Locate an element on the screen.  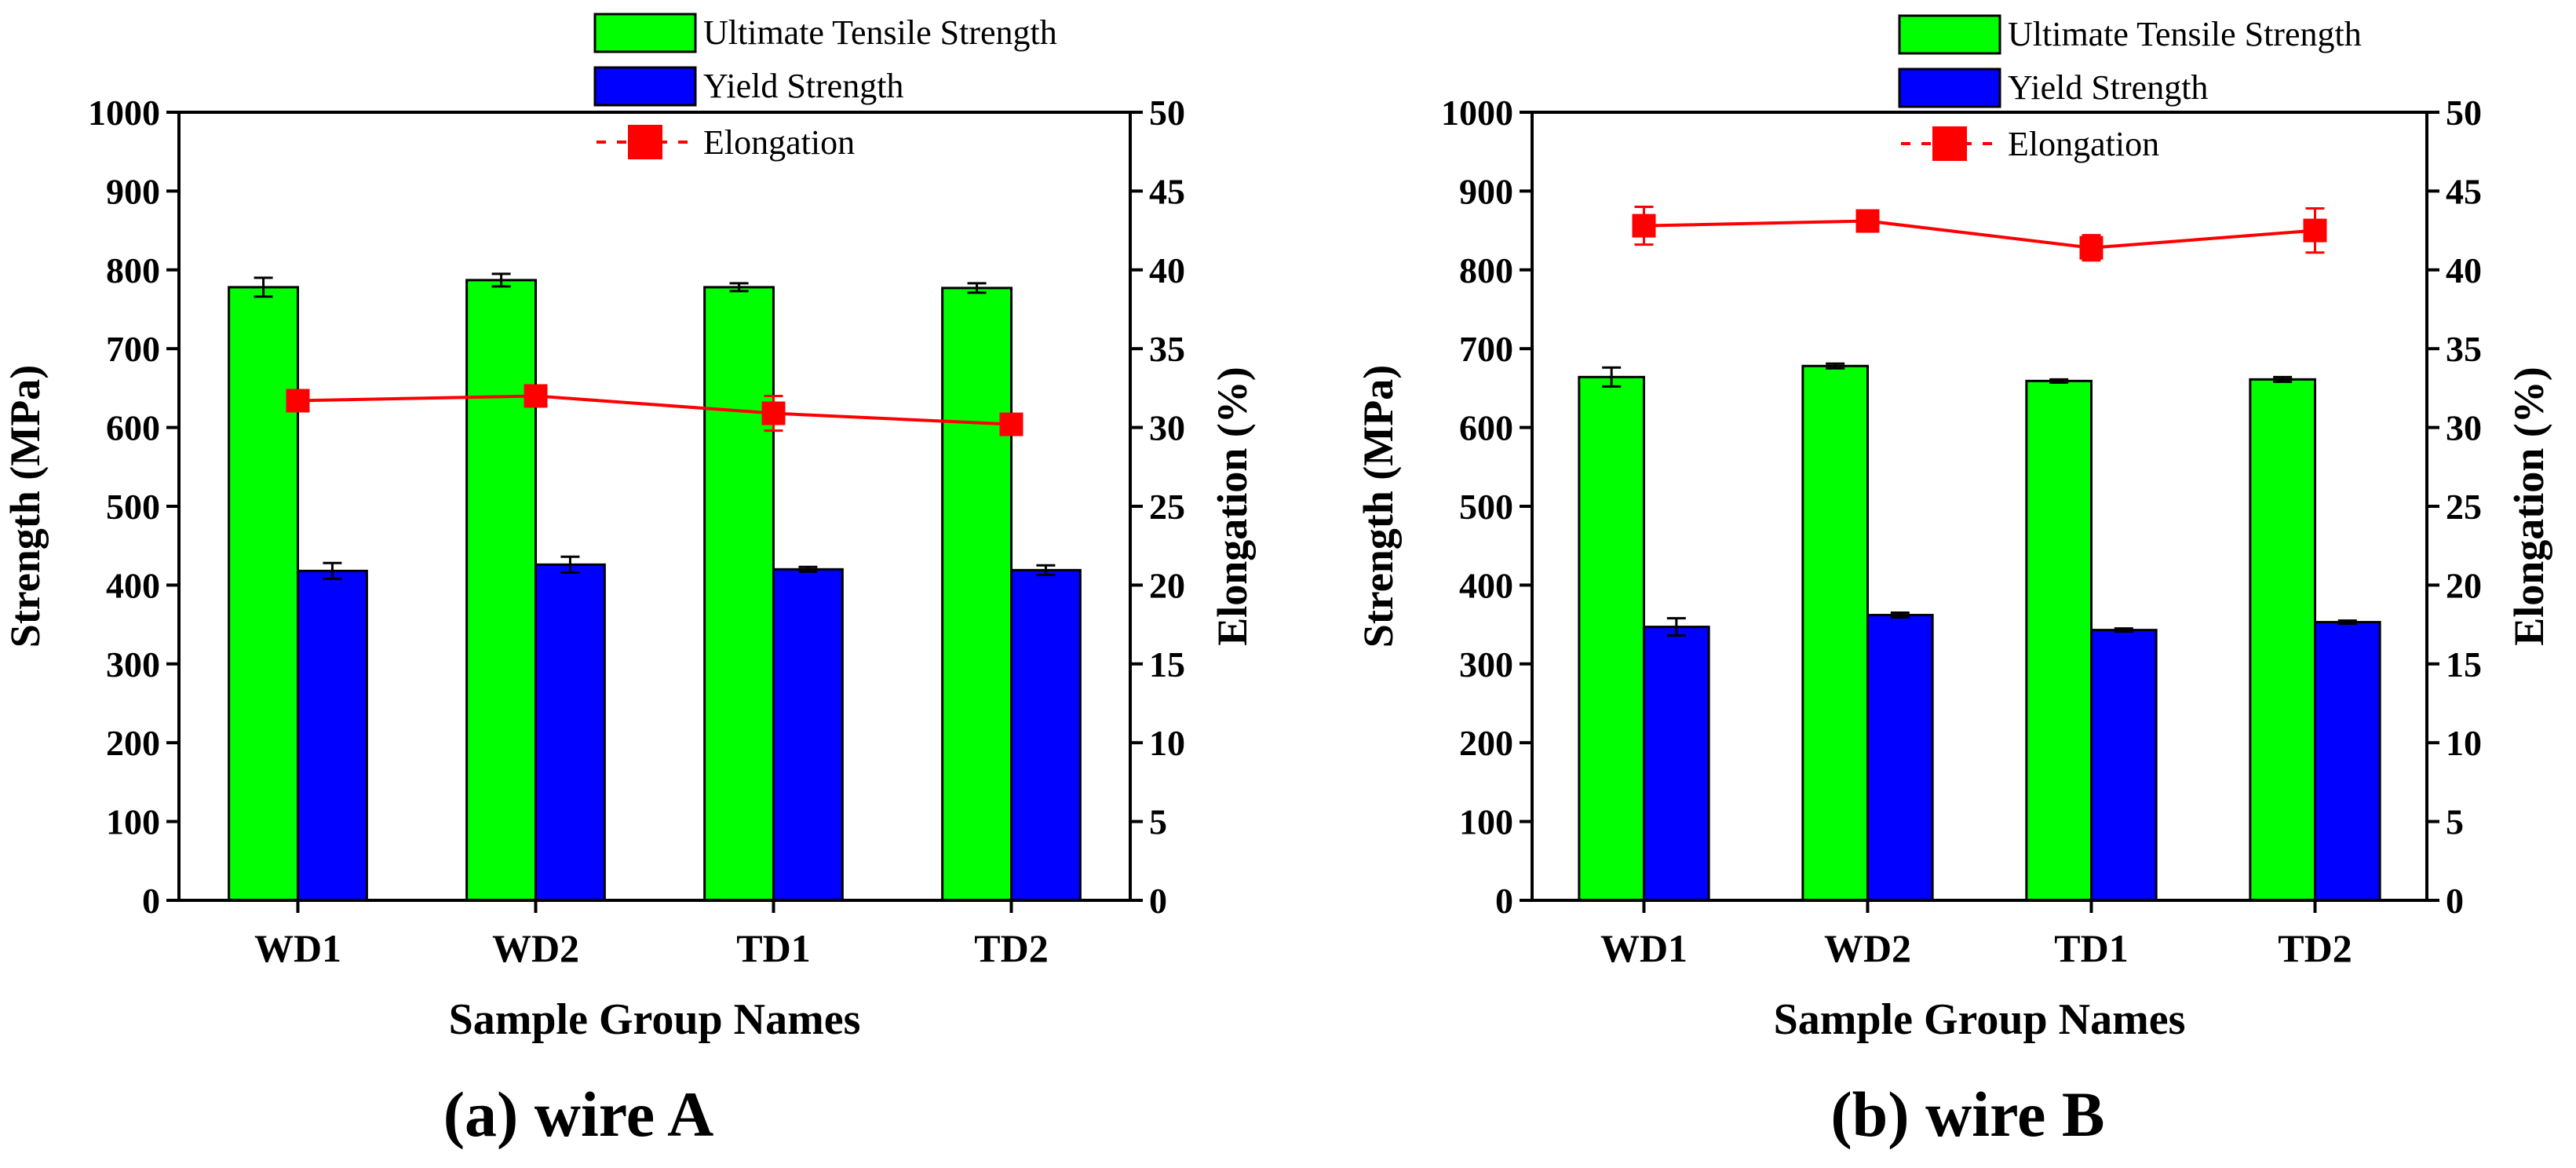
y-tick-label: 100 is located at coordinates (1486, 822).